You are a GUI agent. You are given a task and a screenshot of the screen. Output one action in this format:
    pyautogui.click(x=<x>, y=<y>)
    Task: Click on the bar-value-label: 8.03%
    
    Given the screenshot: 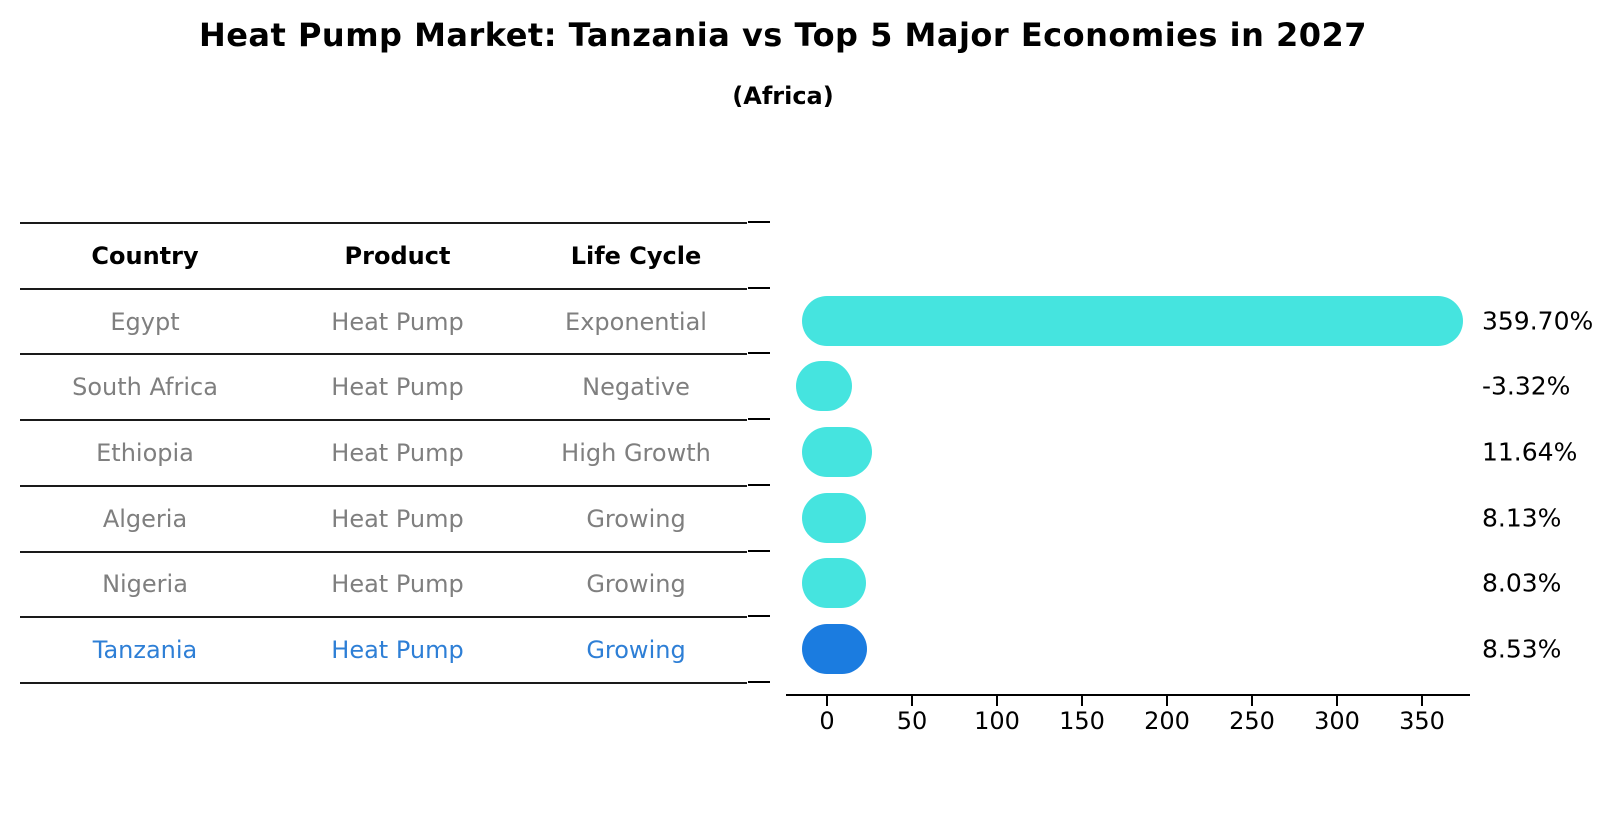 What is the action you would take?
    pyautogui.click(x=1522, y=583)
    